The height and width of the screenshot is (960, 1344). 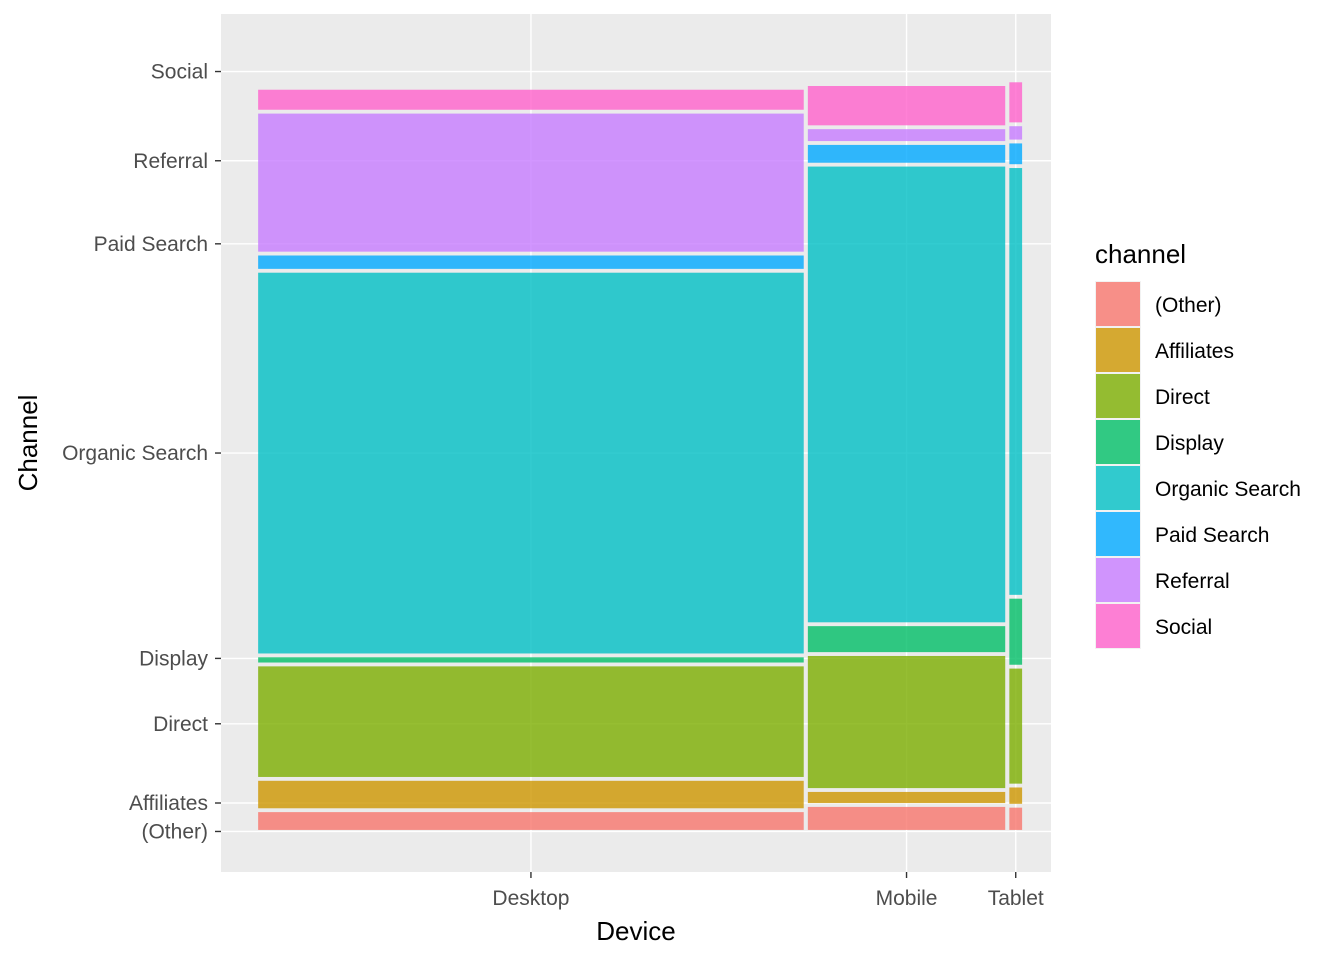 I want to click on y-tick-label: Display, so click(x=173, y=658).